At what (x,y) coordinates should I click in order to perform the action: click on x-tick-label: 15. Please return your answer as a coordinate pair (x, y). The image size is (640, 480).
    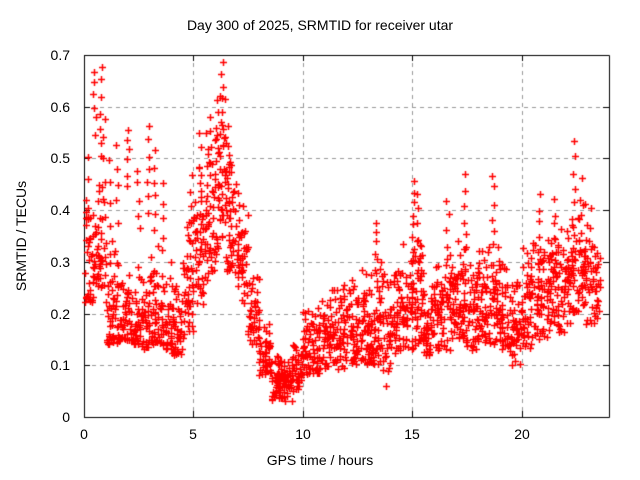
    Looking at the image, I should click on (412, 434).